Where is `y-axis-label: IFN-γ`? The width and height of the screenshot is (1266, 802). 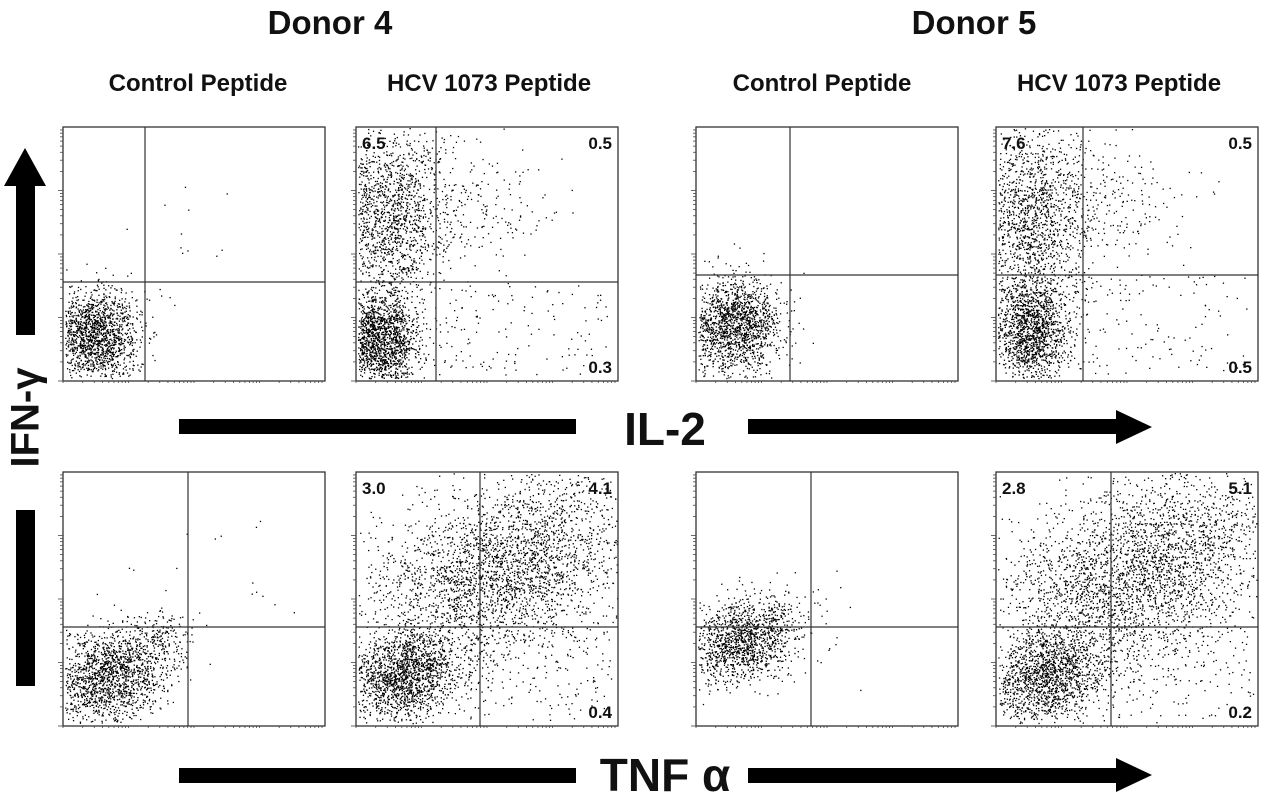 y-axis-label: IFN-γ is located at coordinates (26, 418).